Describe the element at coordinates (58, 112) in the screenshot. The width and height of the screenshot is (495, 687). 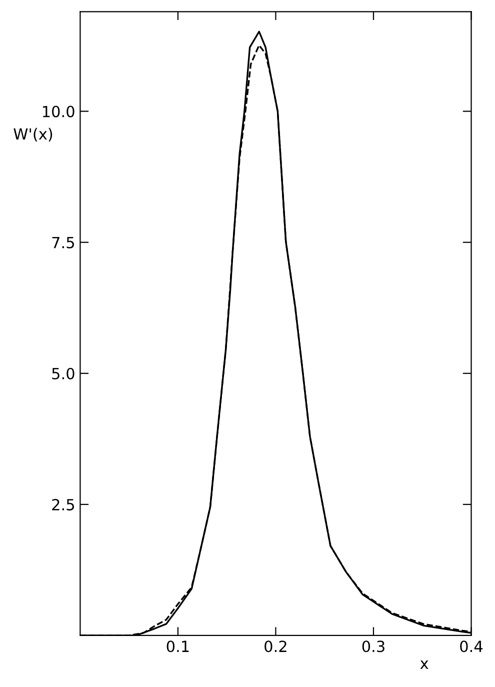
I see `y-tick-label: 10.0` at that location.